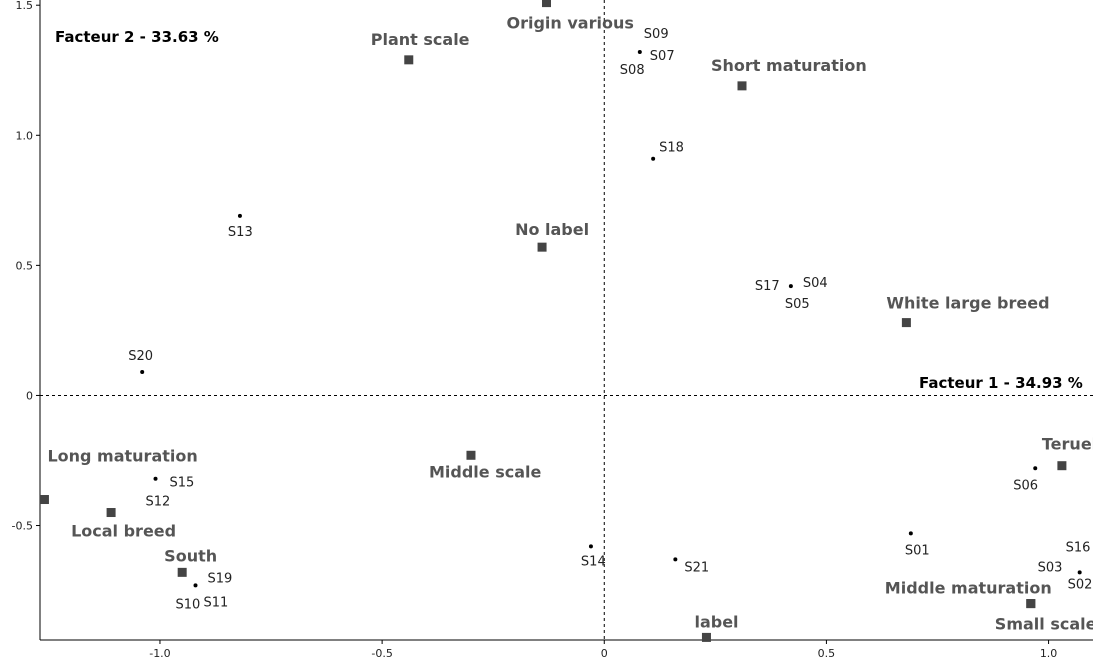 Image resolution: width=1093 pixels, height=665 pixels. Describe the element at coordinates (671, 148) in the screenshot. I see `observation-label: S18` at that location.